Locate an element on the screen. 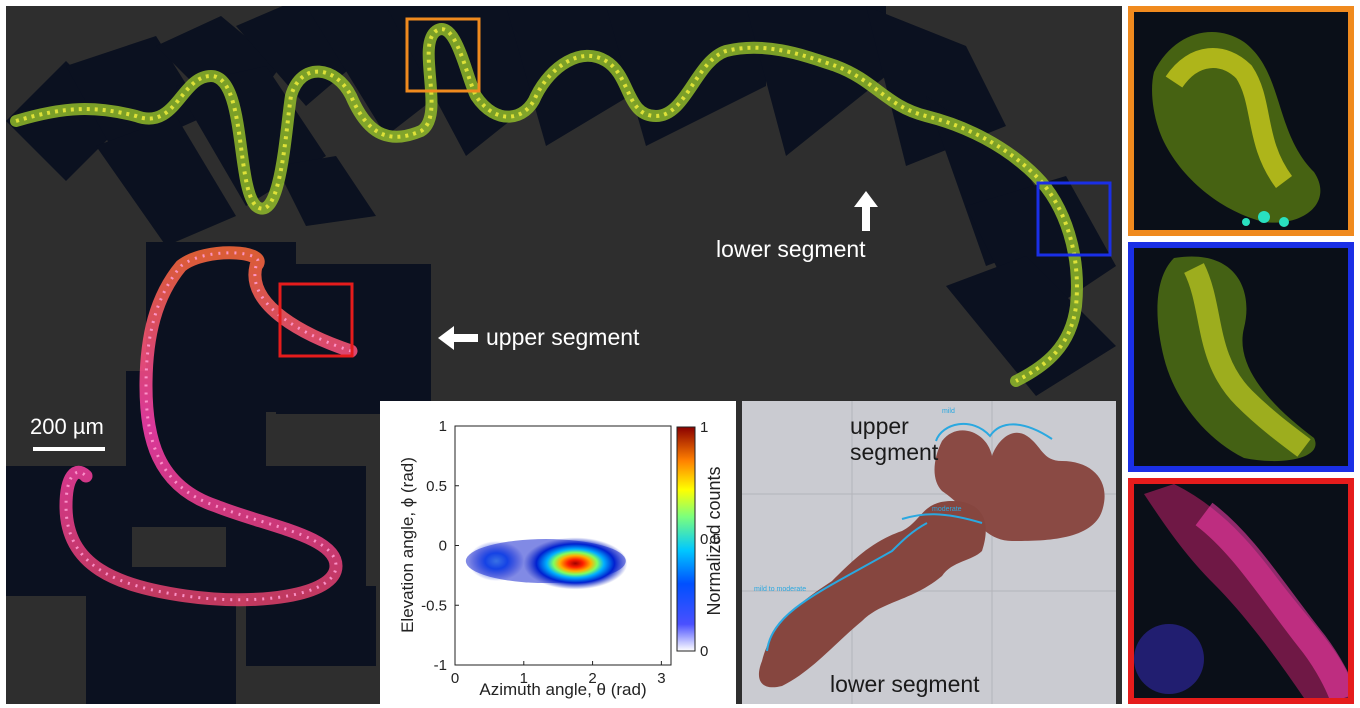  histology-photo: mild moderate mild to moderate is located at coordinates (929, 552).